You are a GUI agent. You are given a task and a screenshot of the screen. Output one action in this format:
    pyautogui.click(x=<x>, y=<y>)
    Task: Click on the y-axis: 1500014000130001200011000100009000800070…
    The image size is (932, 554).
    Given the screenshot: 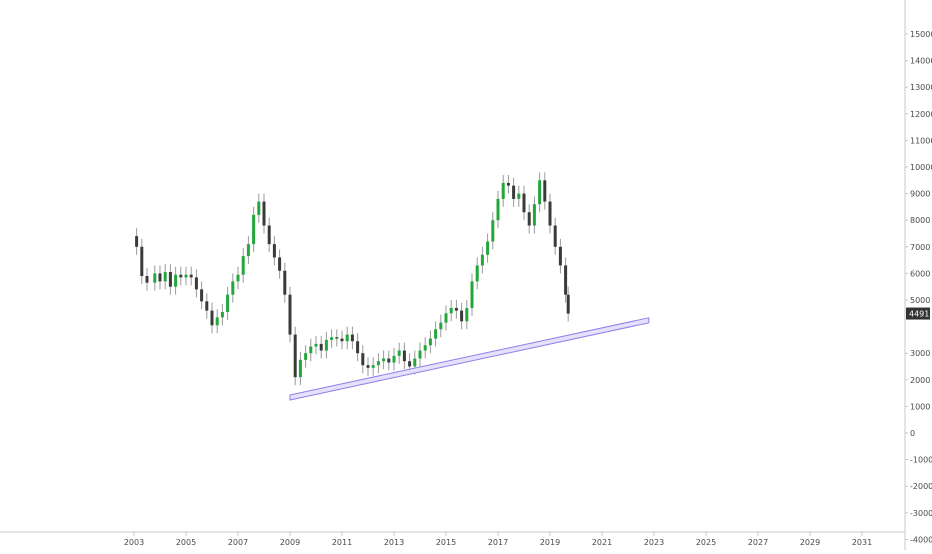 What is the action you would take?
    pyautogui.click(x=918, y=275)
    